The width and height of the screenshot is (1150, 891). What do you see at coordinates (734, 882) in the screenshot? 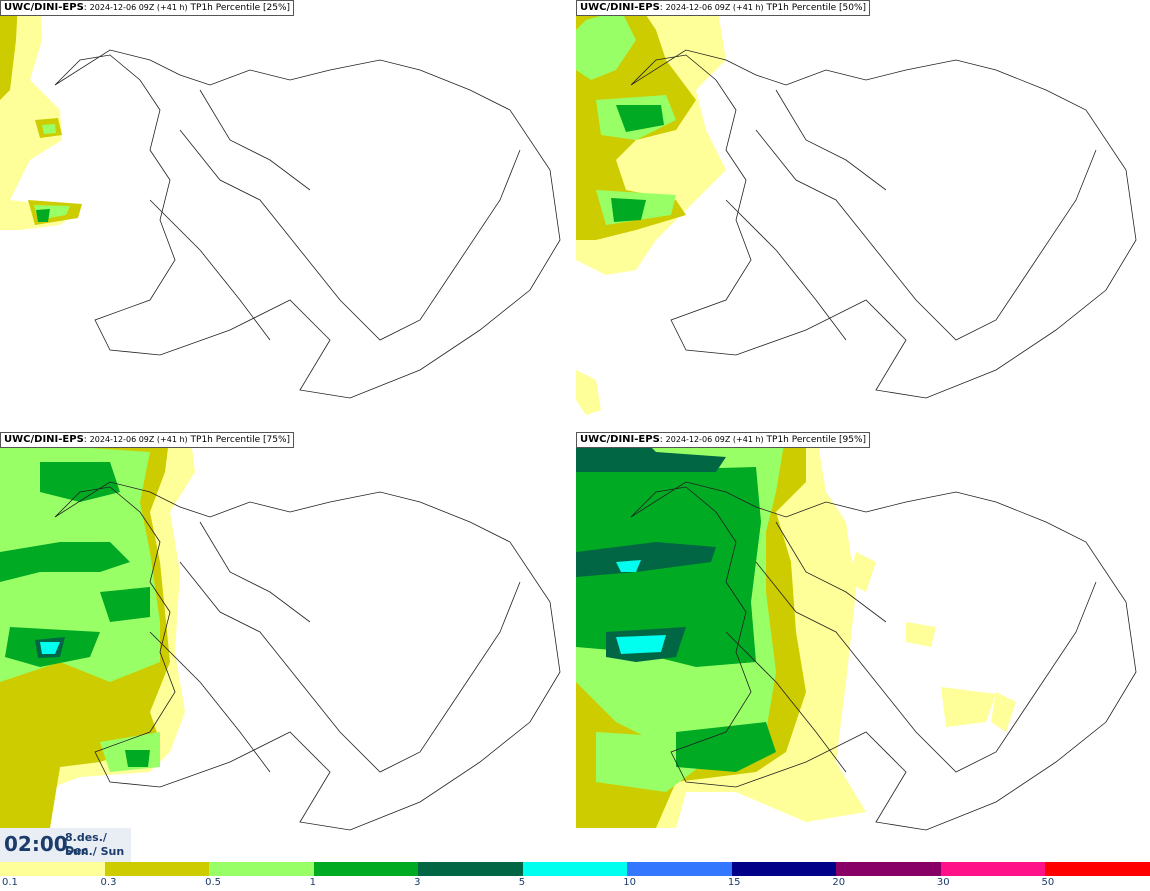
I see `legend-label: 15` at bounding box center [734, 882].